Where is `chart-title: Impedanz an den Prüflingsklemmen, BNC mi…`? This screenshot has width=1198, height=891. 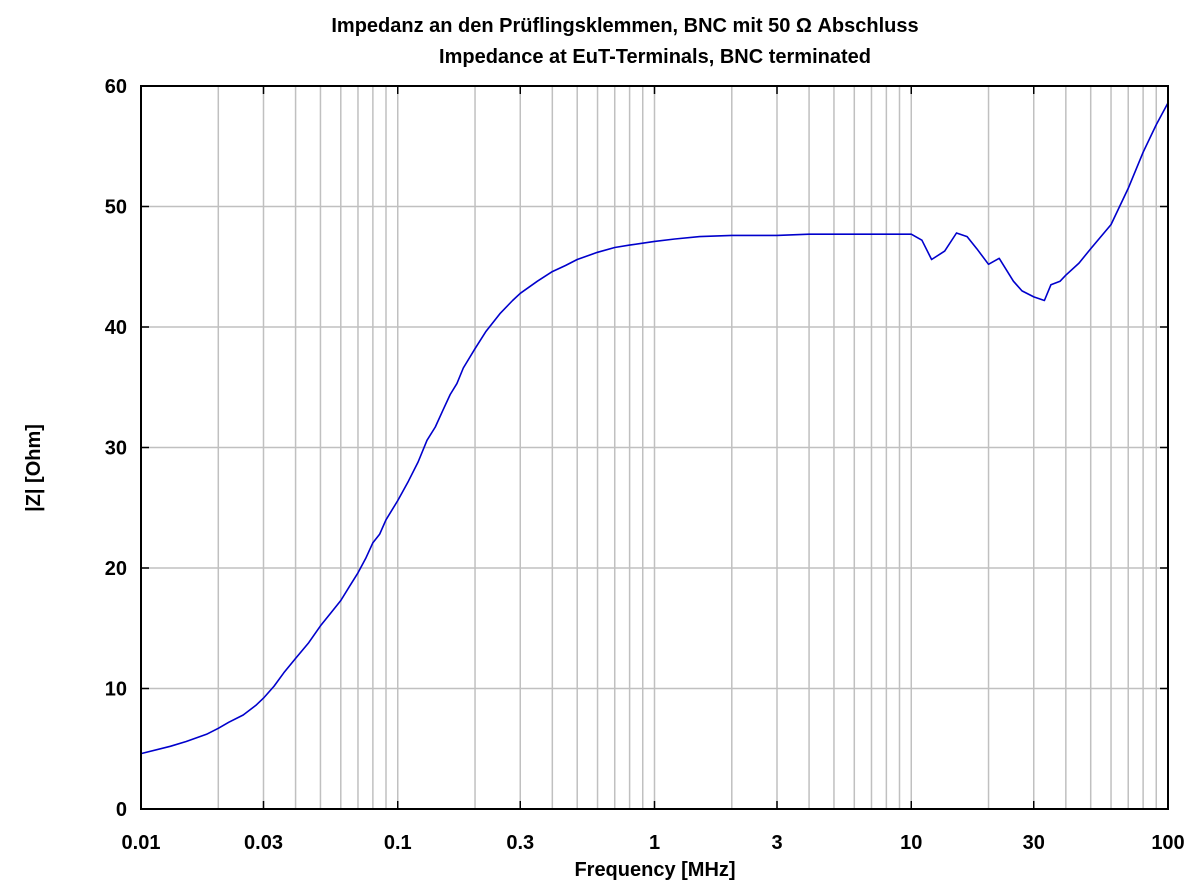 chart-title: Impedanz an den Prüflingsklemmen, BNC mi… is located at coordinates (624, 26).